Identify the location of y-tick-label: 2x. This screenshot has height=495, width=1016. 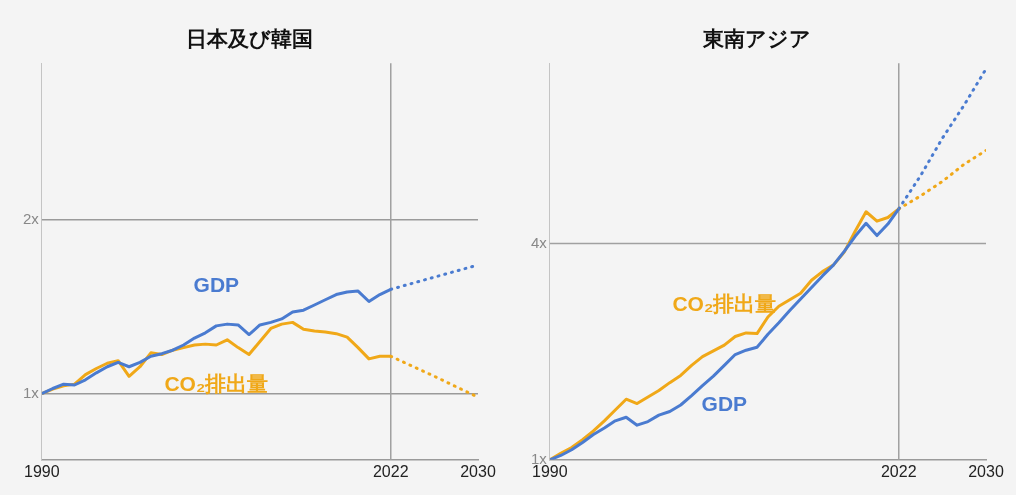
(31, 218).